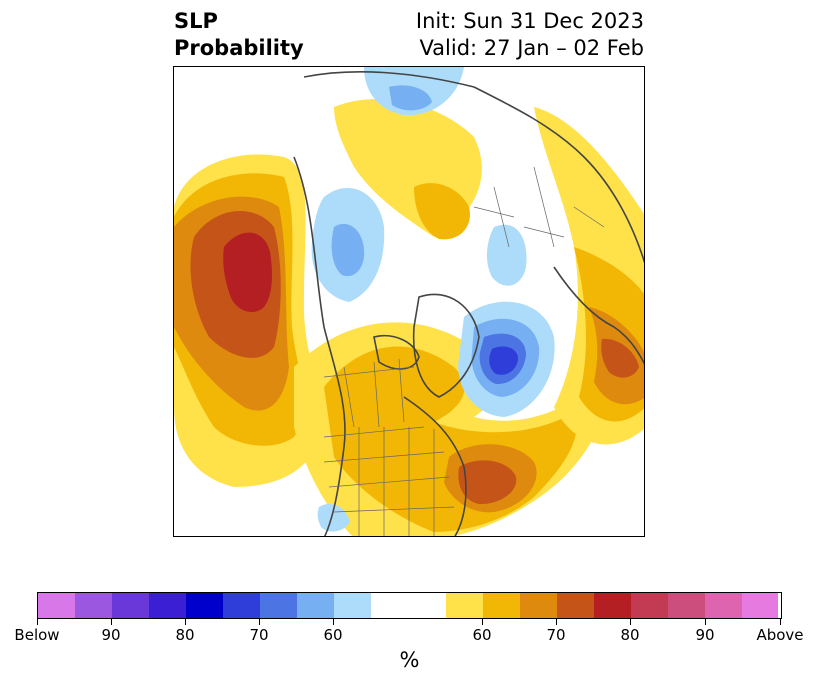 The height and width of the screenshot is (686, 819). Describe the element at coordinates (529, 21) in the screenshot. I see `init-date: Init: Sun 31 Dec 2023` at that location.